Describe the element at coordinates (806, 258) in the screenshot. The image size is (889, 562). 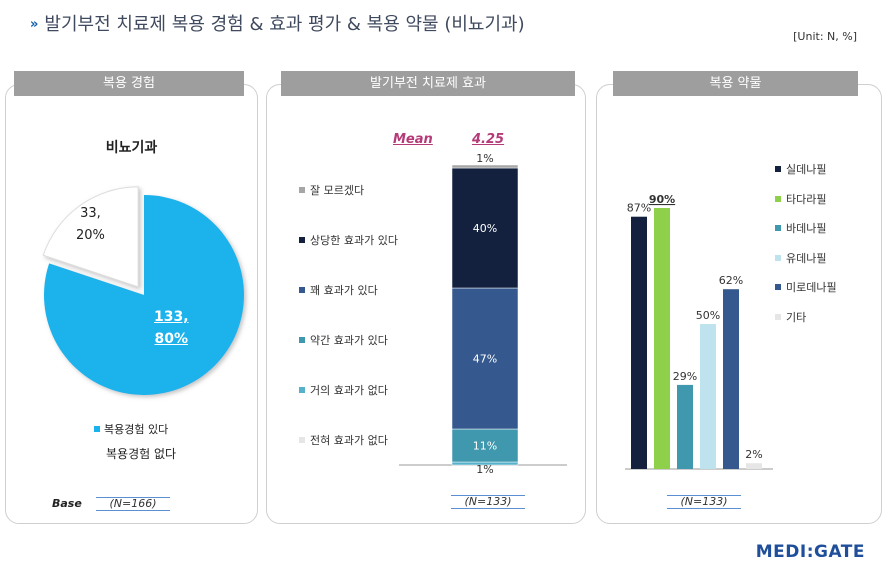
I see `legend-label: 유데나필` at that location.